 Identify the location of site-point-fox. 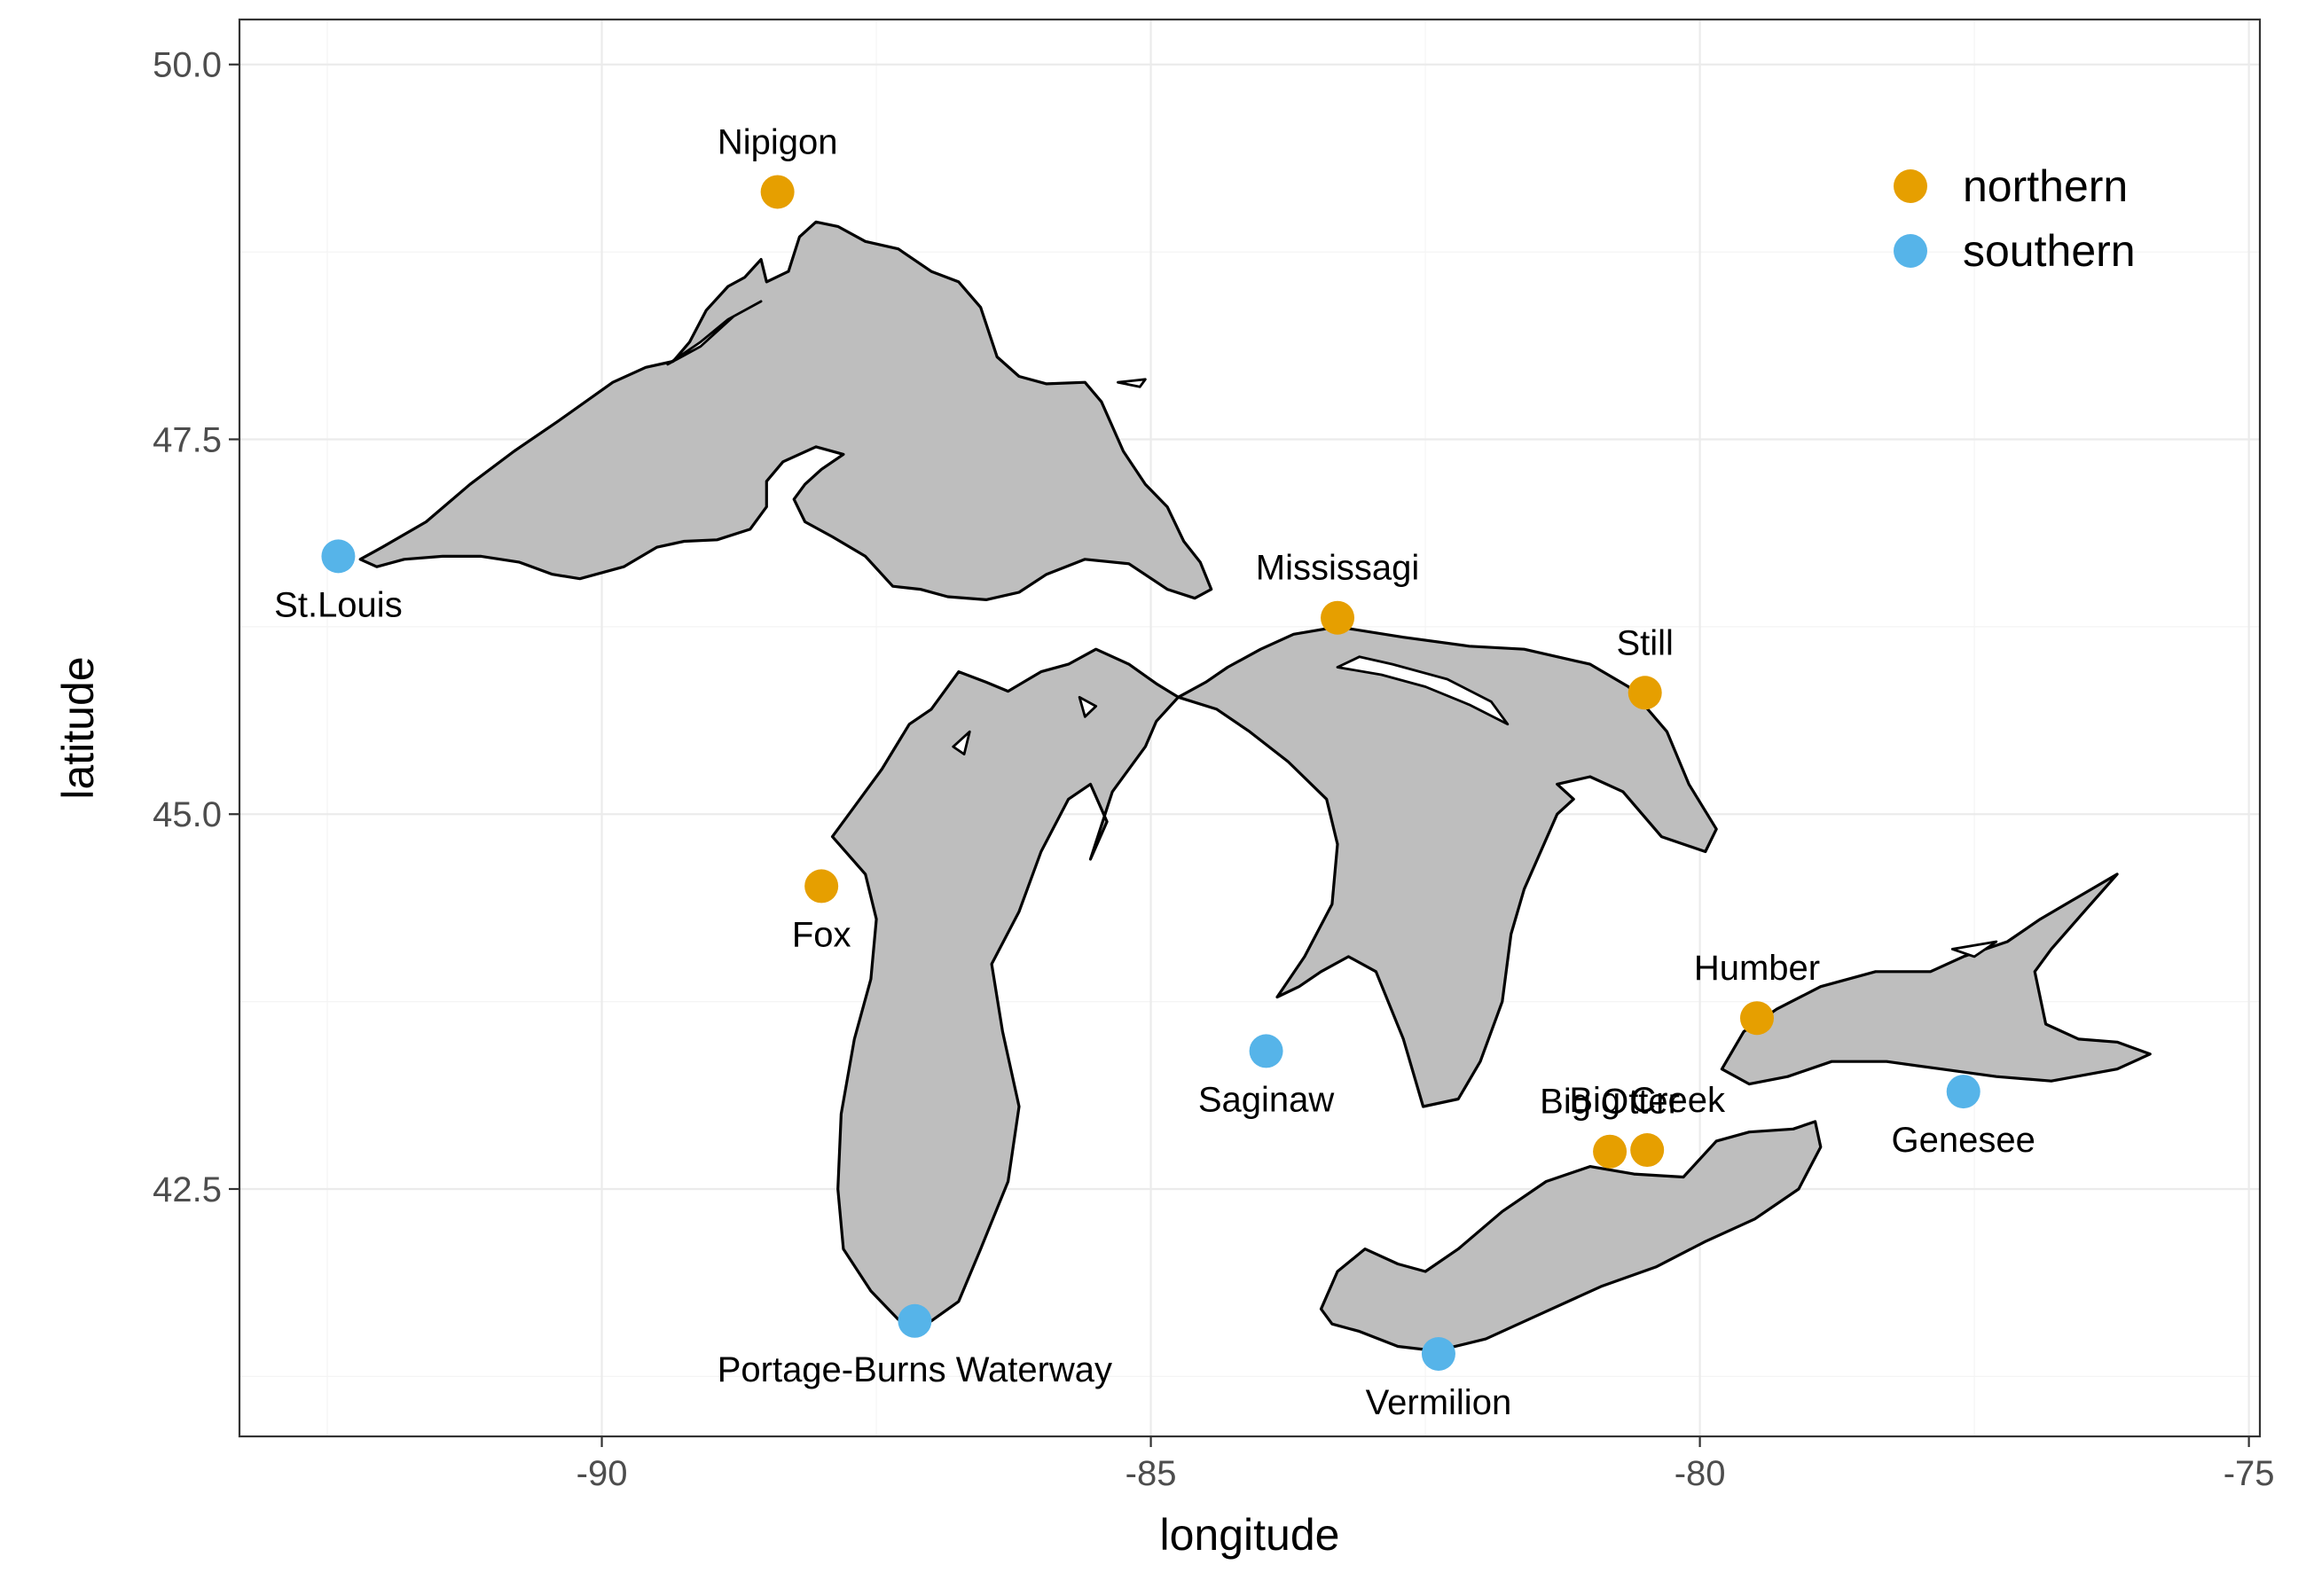
(821, 886).